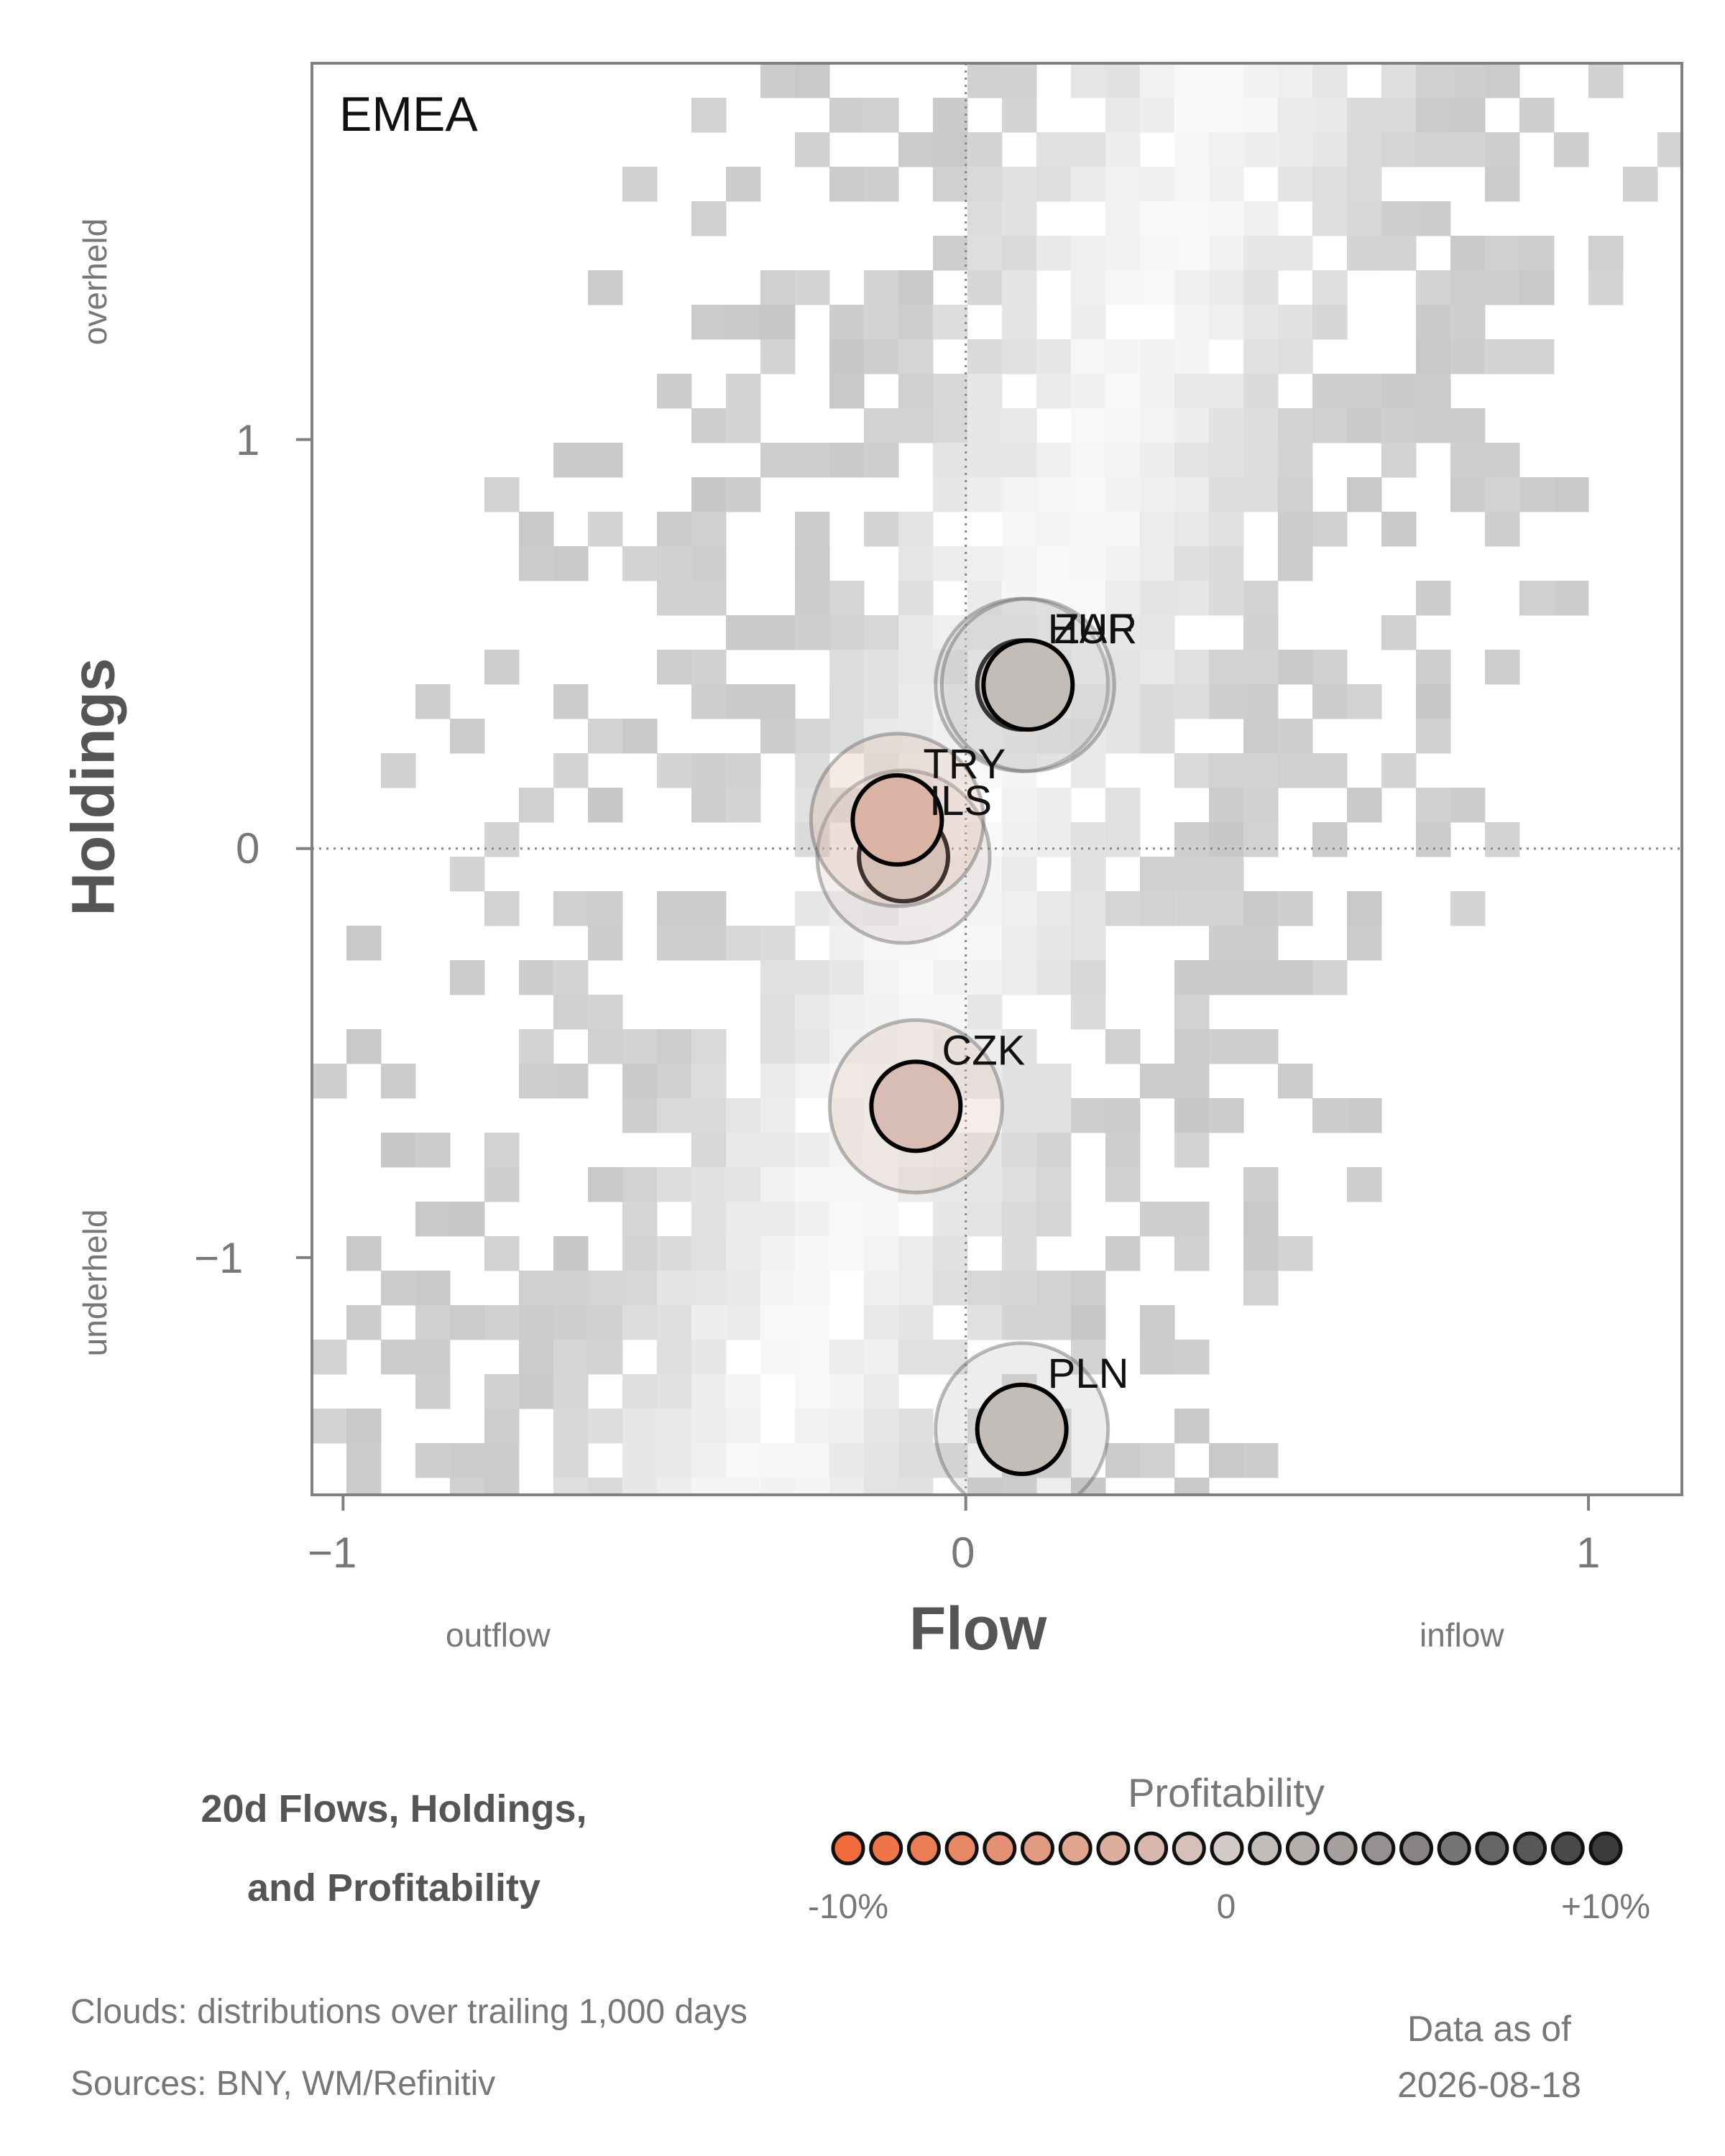  Describe the element at coordinates (1588, 1553) in the screenshot. I see `x-tick-label: 1` at that location.